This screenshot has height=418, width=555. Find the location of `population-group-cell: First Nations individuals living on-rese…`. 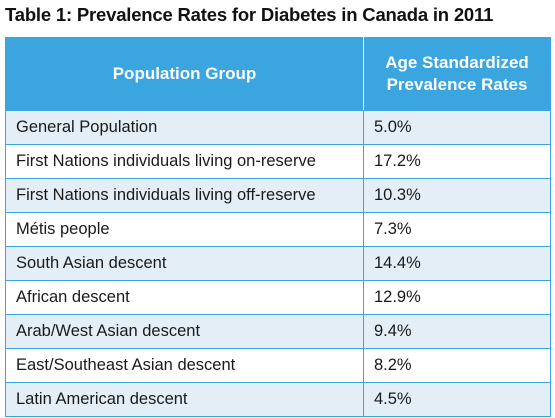

population-group-cell: First Nations individuals living on-rese… is located at coordinates (184, 161).